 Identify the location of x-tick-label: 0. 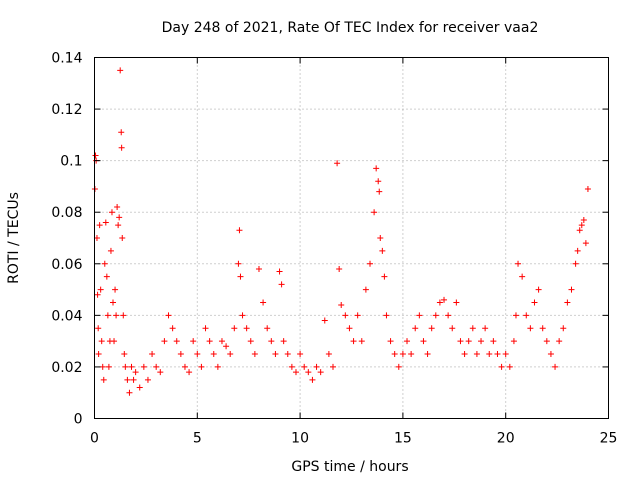
(94, 439).